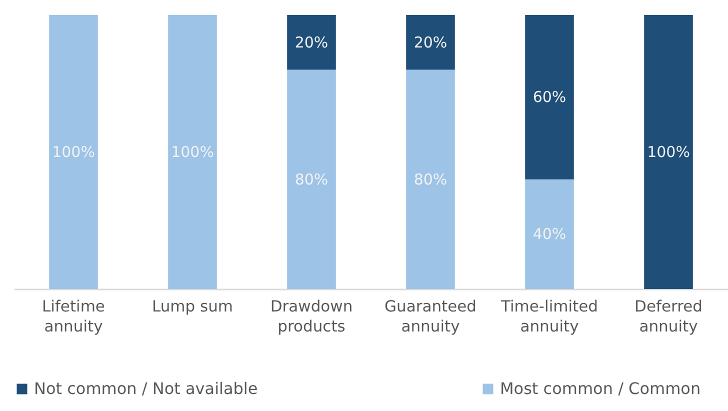  Describe the element at coordinates (549, 234) in the screenshot. I see `data-label: 40%` at that location.